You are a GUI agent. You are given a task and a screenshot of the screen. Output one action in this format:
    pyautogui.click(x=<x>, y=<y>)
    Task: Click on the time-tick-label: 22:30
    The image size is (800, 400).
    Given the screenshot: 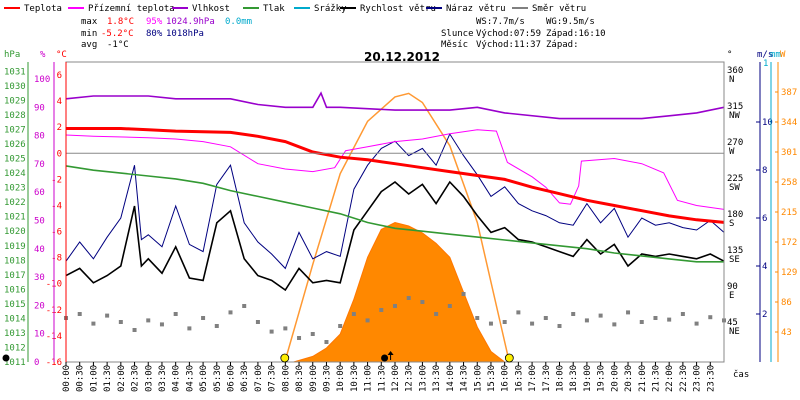 What is the action you would take?
    pyautogui.click(x=684, y=378)
    